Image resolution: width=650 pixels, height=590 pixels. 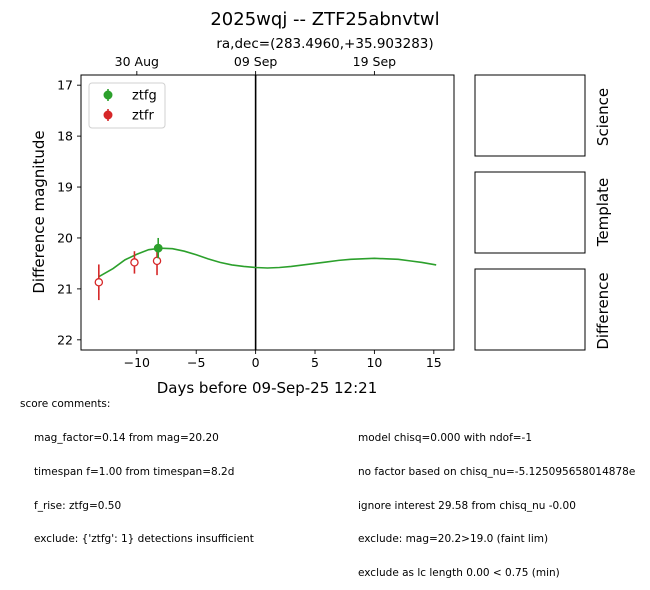 What do you see at coordinates (434, 362) in the screenshot?
I see `x-tick-label: 15` at bounding box center [434, 362].